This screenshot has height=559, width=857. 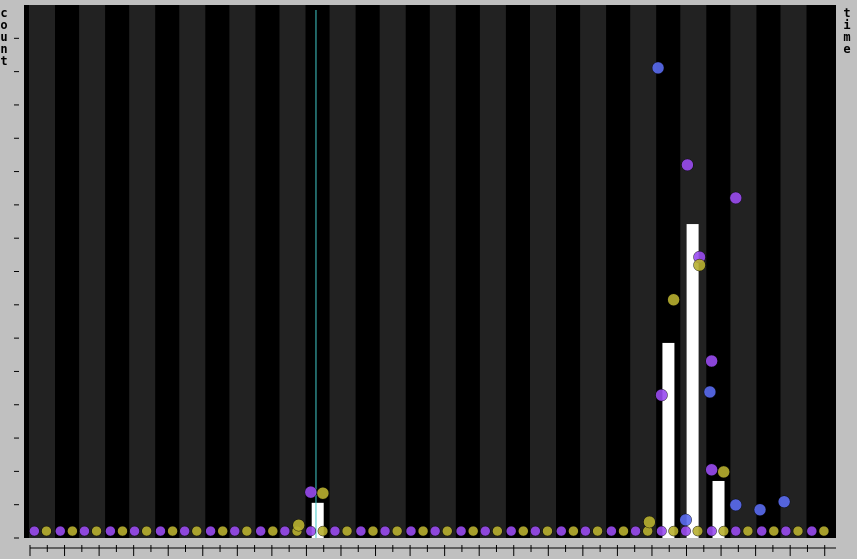 I want to click on y-axis-label: count, so click(x=5, y=36).